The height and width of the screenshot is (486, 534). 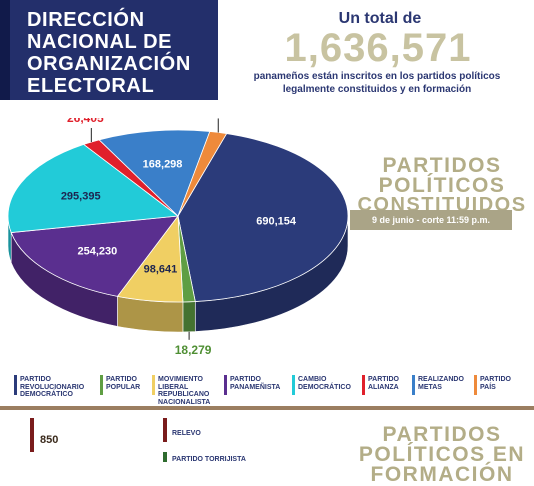 What do you see at coordinates (100, 42) in the screenshot?
I see `title-line-2: NACIONAL DE` at bounding box center [100, 42].